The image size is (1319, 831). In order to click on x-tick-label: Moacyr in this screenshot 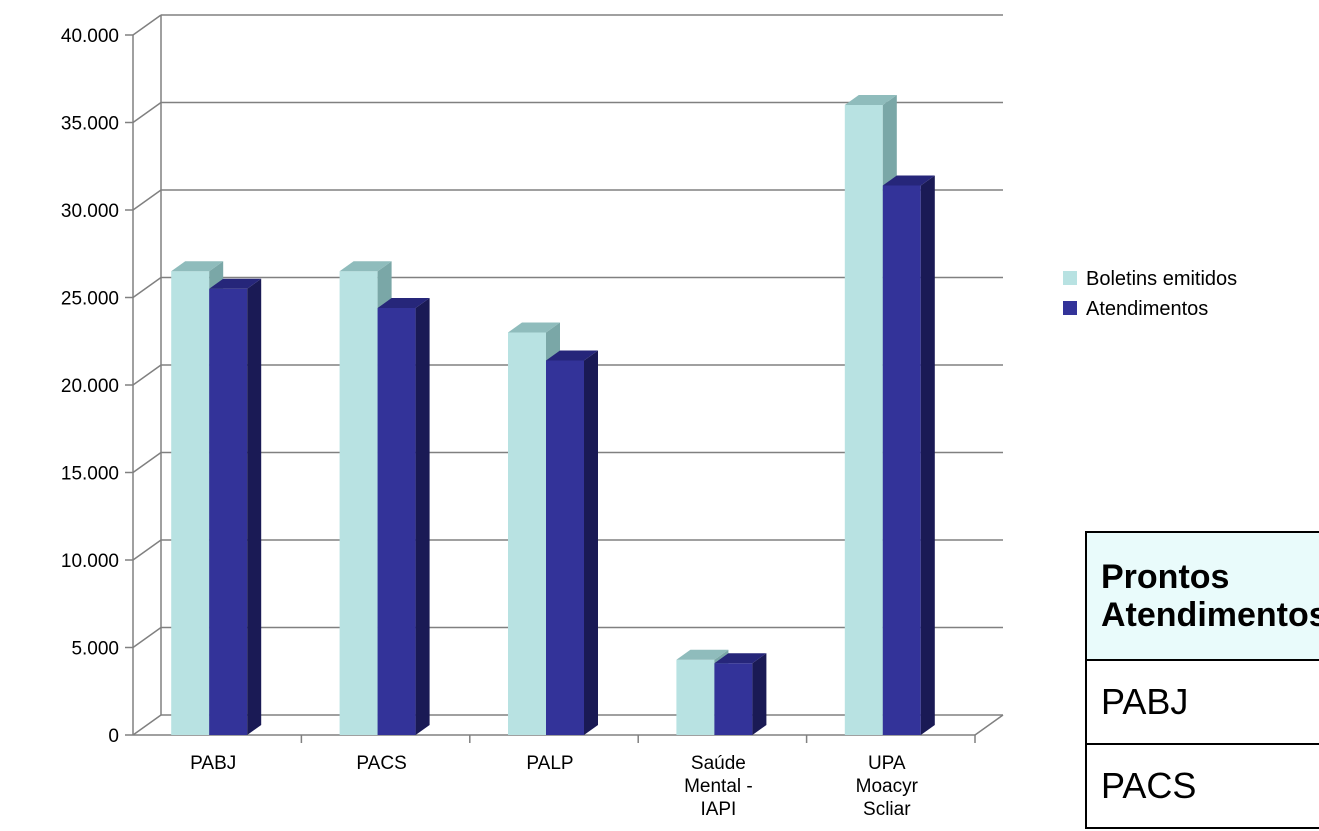, I will do `click(887, 786)`.